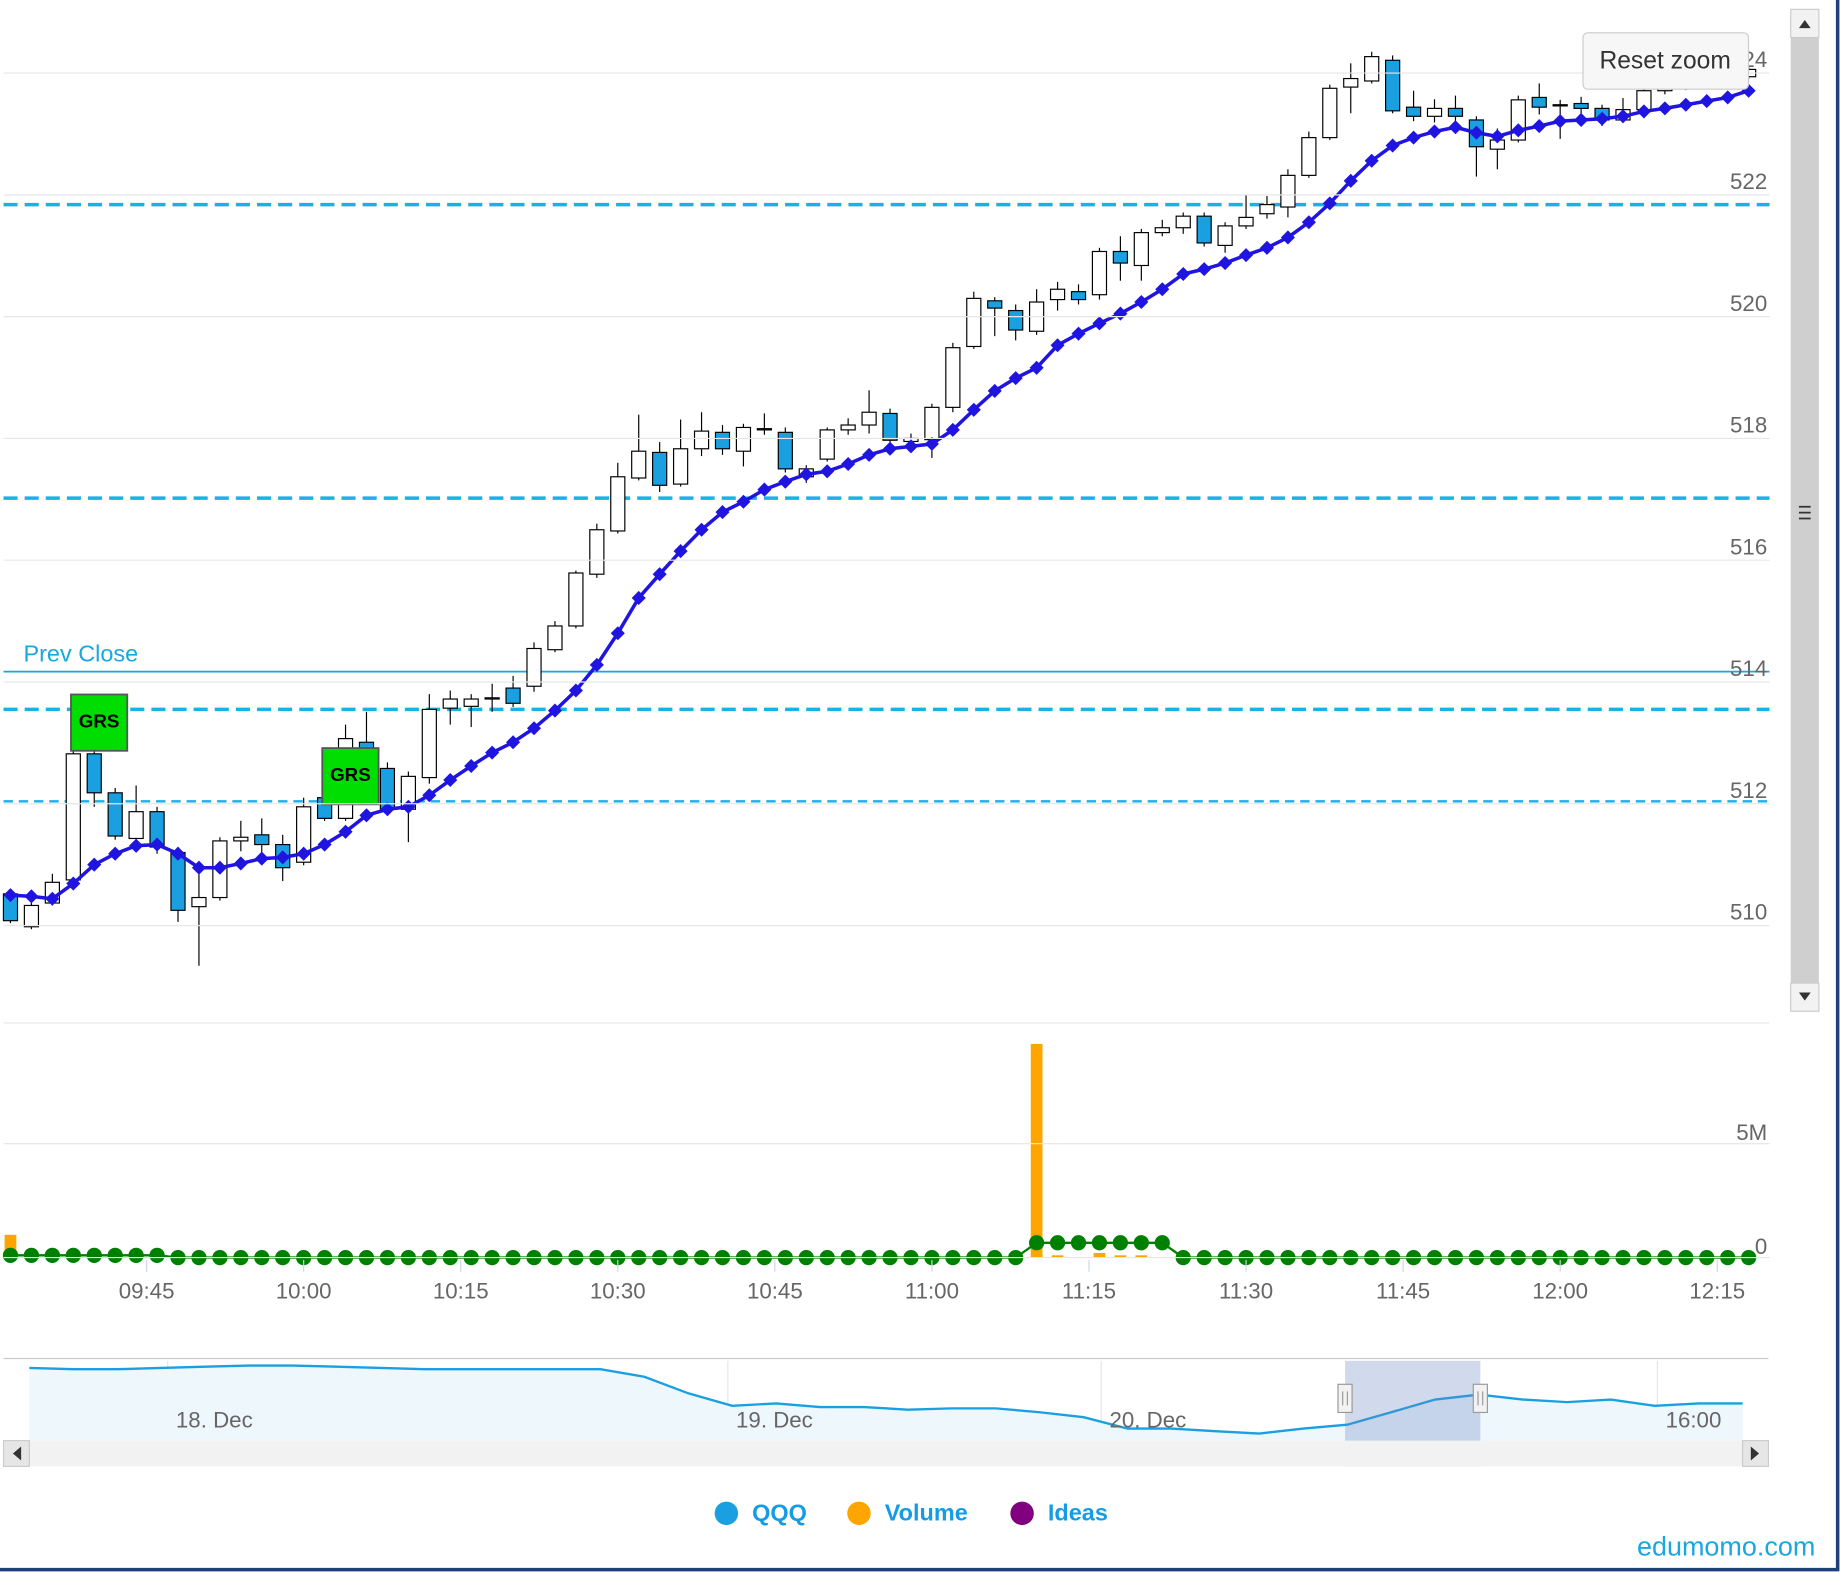 The image size is (1840, 1572). I want to click on x-tick-label: 11:15, so click(1089, 1291).